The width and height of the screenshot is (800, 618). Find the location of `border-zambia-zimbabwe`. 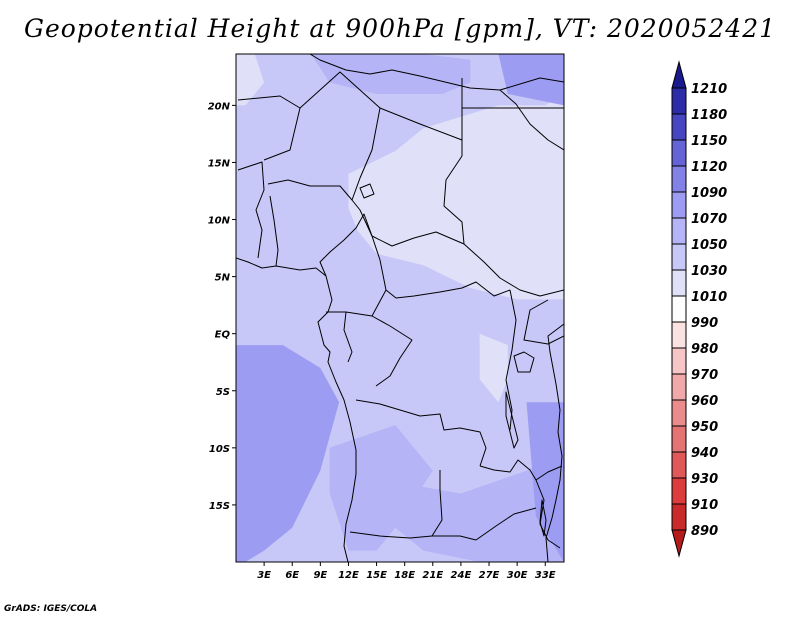

border-zambia-zimbabwe is located at coordinates (506, 524).